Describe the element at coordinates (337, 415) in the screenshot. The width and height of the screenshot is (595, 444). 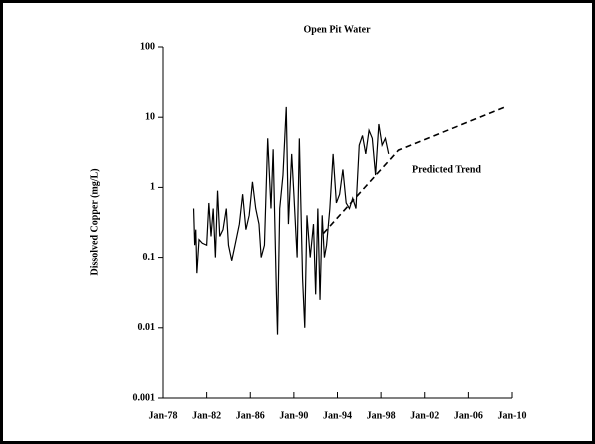
I see `x-tick-label: Jan-94` at that location.